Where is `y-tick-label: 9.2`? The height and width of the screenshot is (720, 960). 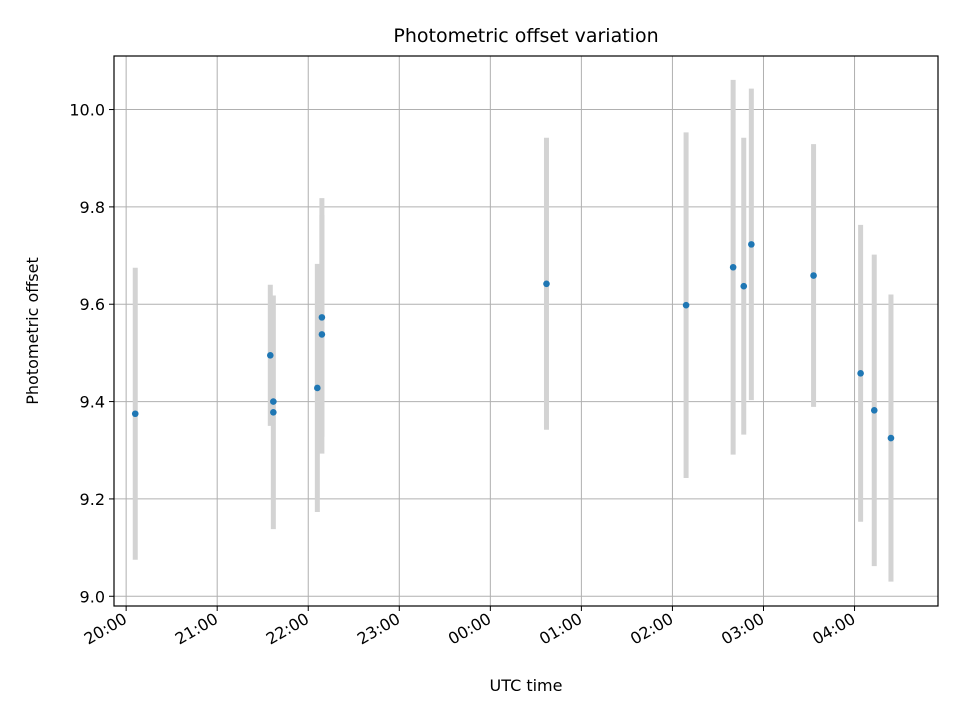
y-tick-label: 9.2 is located at coordinates (92, 499).